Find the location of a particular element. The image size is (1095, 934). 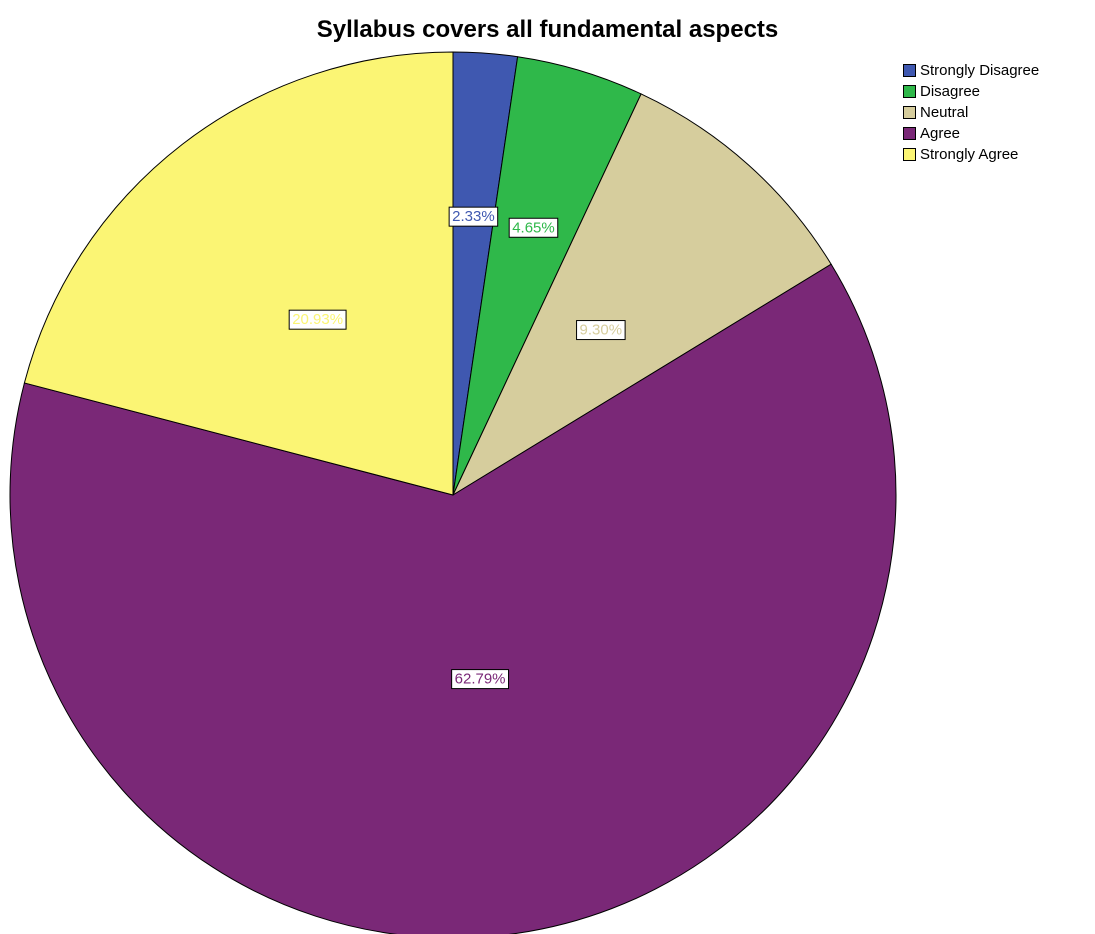

data-label-strongly-agree: 20.93% is located at coordinates (317, 319).